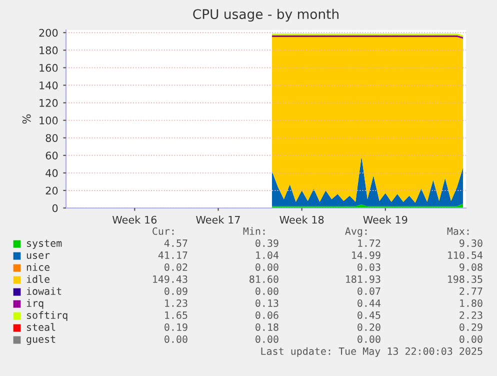 This screenshot has width=497, height=376. What do you see at coordinates (371, 352) in the screenshot?
I see `text: Last update: Tue May 13 22:00:03 2025` at bounding box center [371, 352].